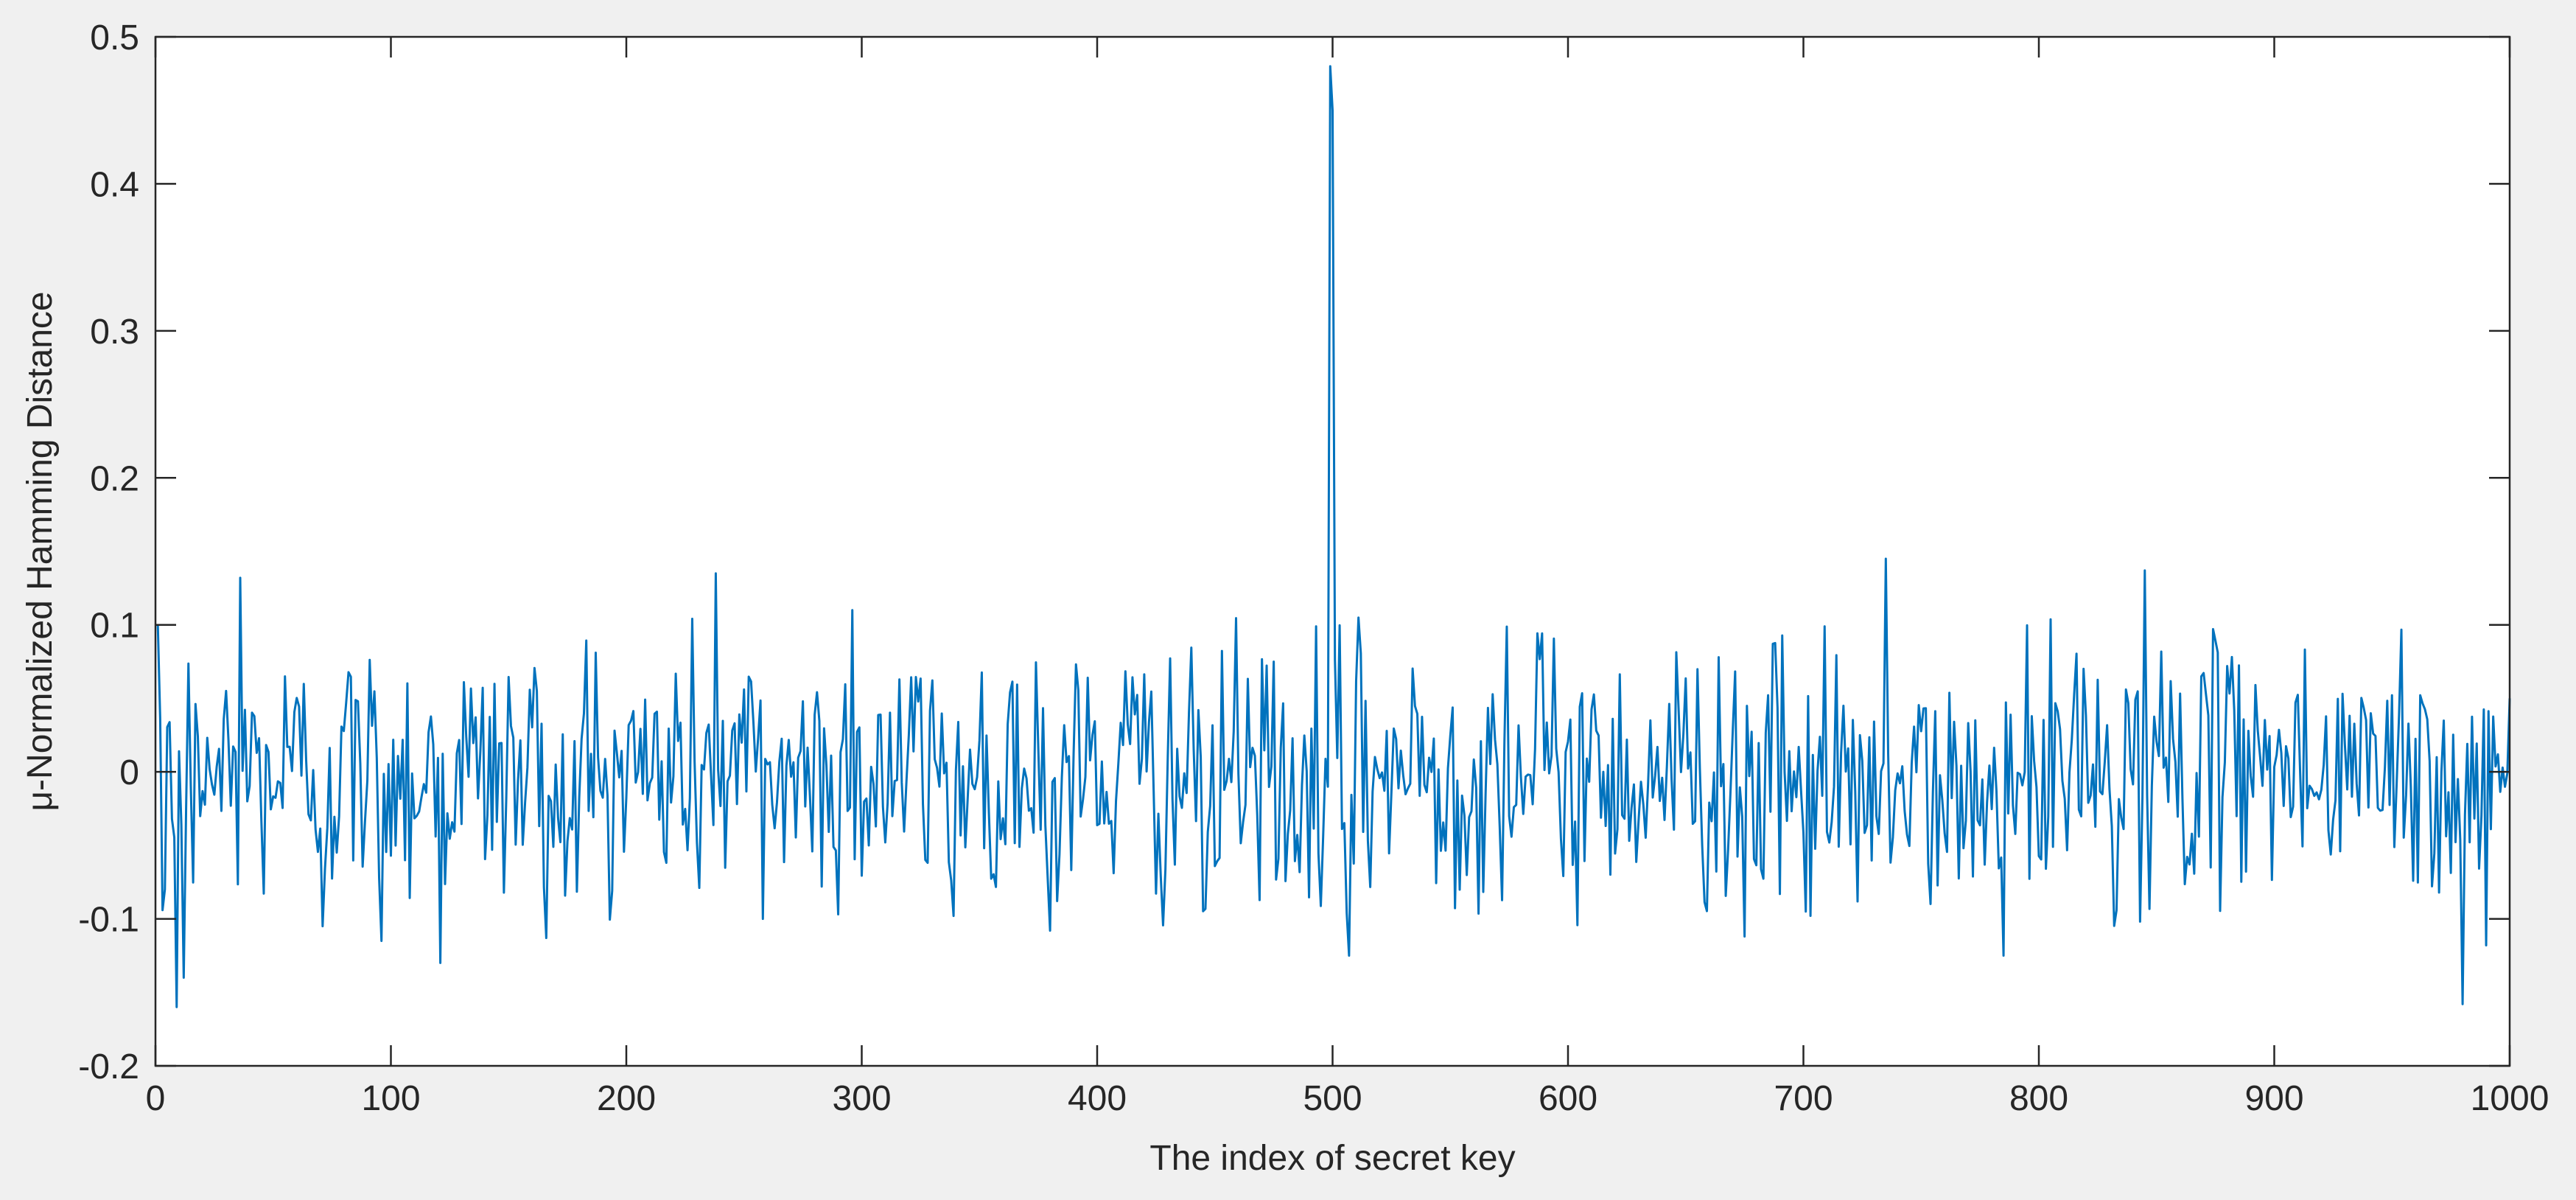 This screenshot has height=1200, width=2576. Describe the element at coordinates (1568, 1098) in the screenshot. I see `x-tick-label: 600` at that location.